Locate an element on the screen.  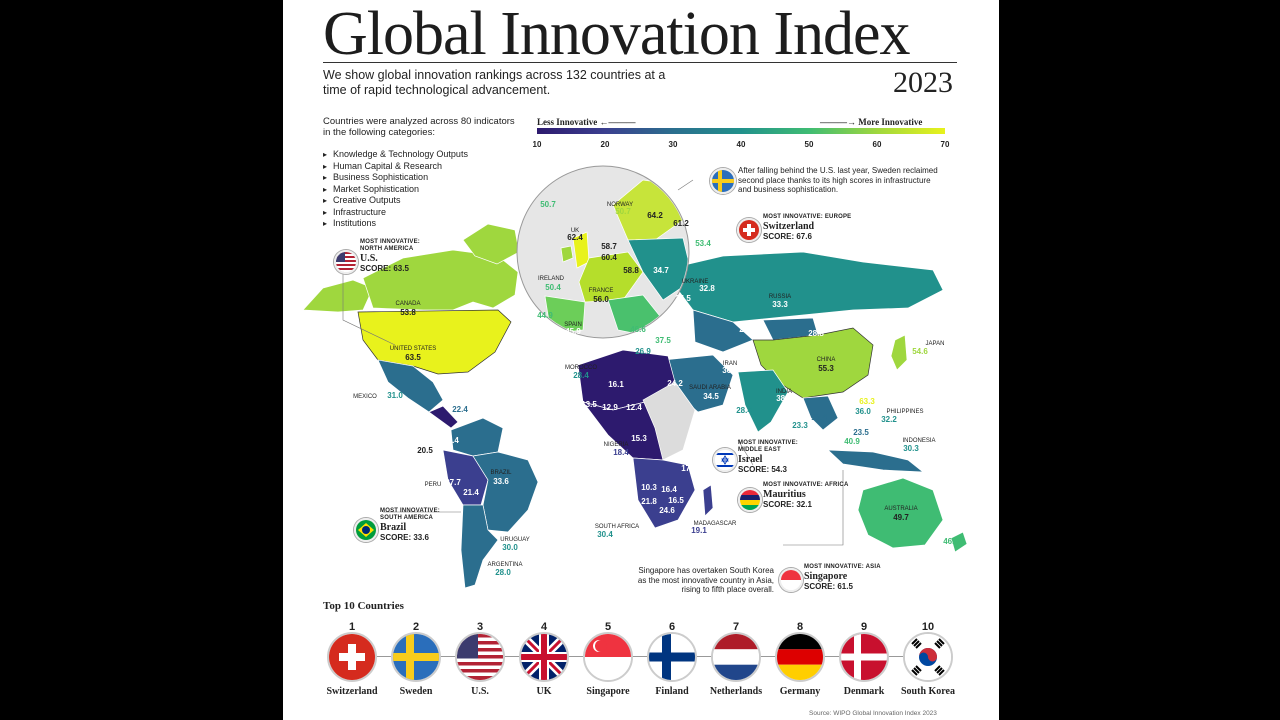
map-label-score: 20.5 is located at coordinates (425, 450).